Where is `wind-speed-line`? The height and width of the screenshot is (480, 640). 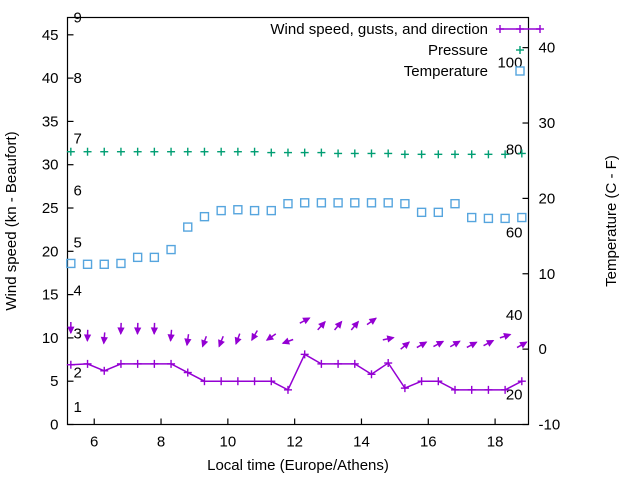 wind-speed-line is located at coordinates (296, 372).